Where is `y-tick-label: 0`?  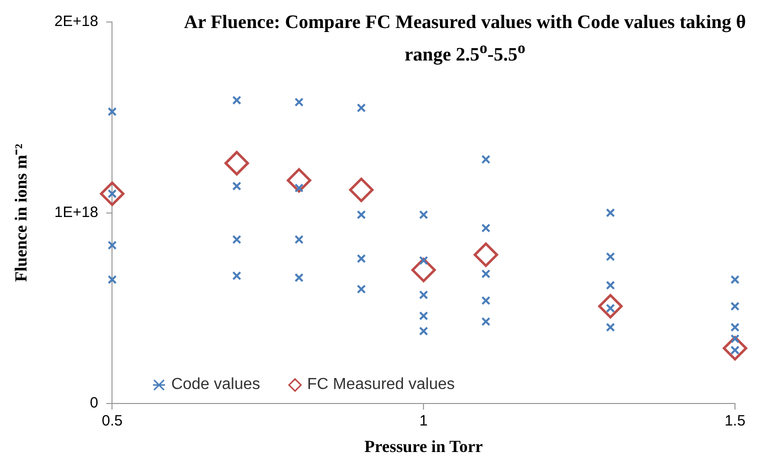
y-tick-label: 0 is located at coordinates (94, 403).